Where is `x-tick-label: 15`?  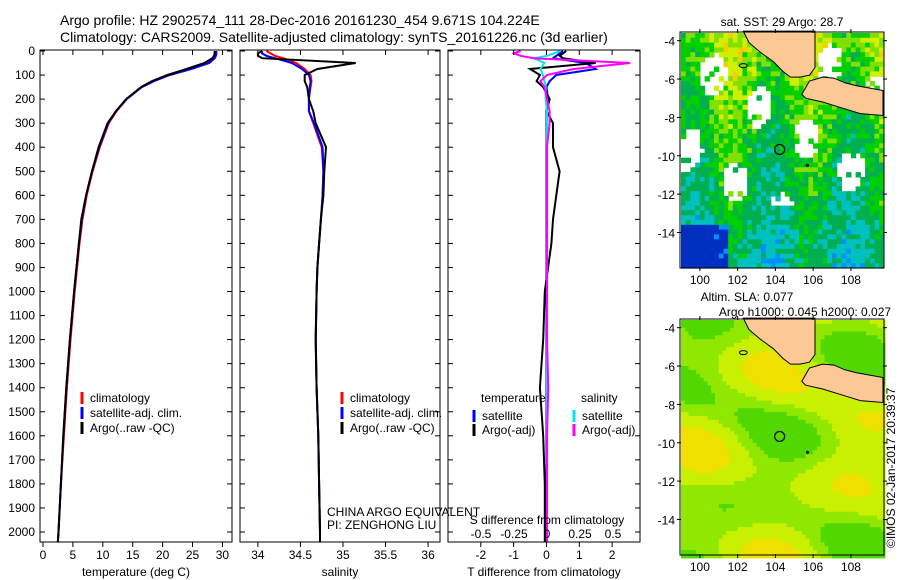 x-tick-label: 15 is located at coordinates (133, 555).